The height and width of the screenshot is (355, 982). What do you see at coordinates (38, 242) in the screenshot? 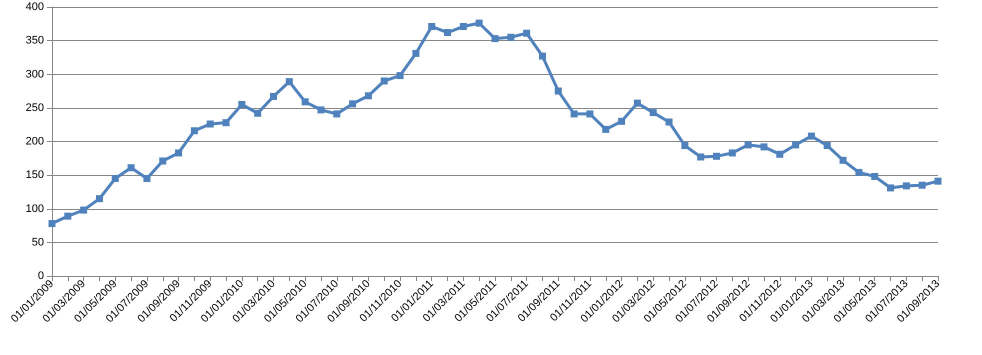
I see `y-tick-label: 50` at bounding box center [38, 242].